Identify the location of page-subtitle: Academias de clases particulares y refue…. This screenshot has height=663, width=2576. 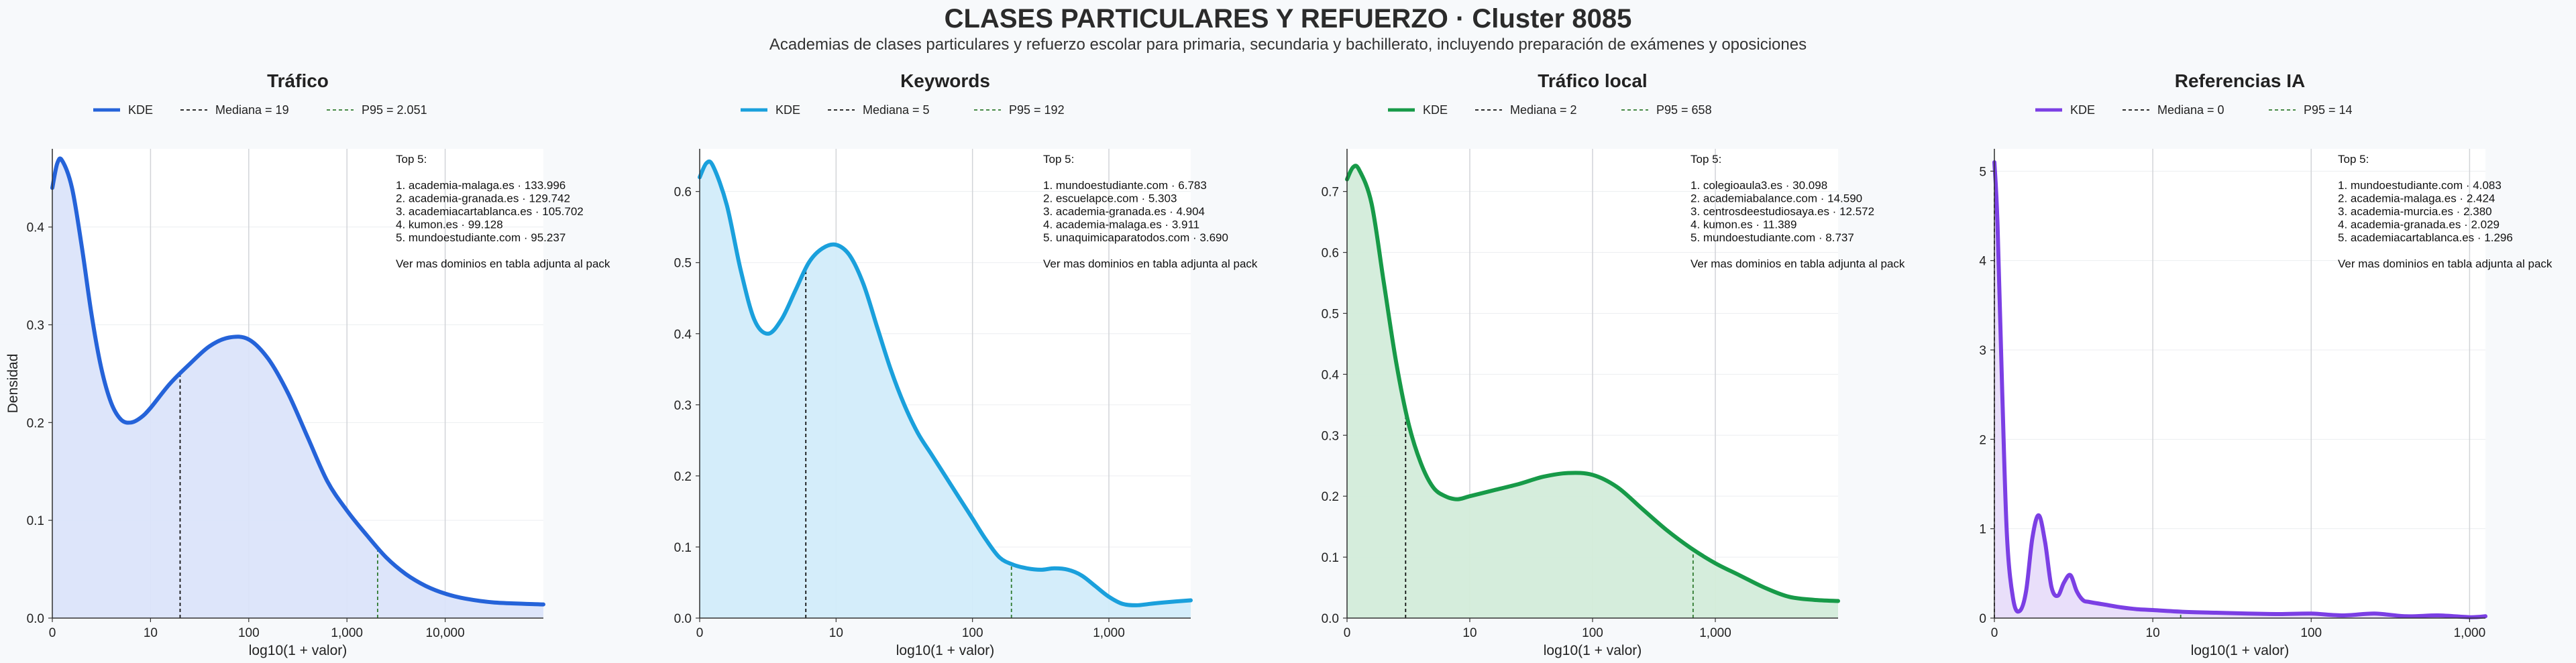
(1288, 45).